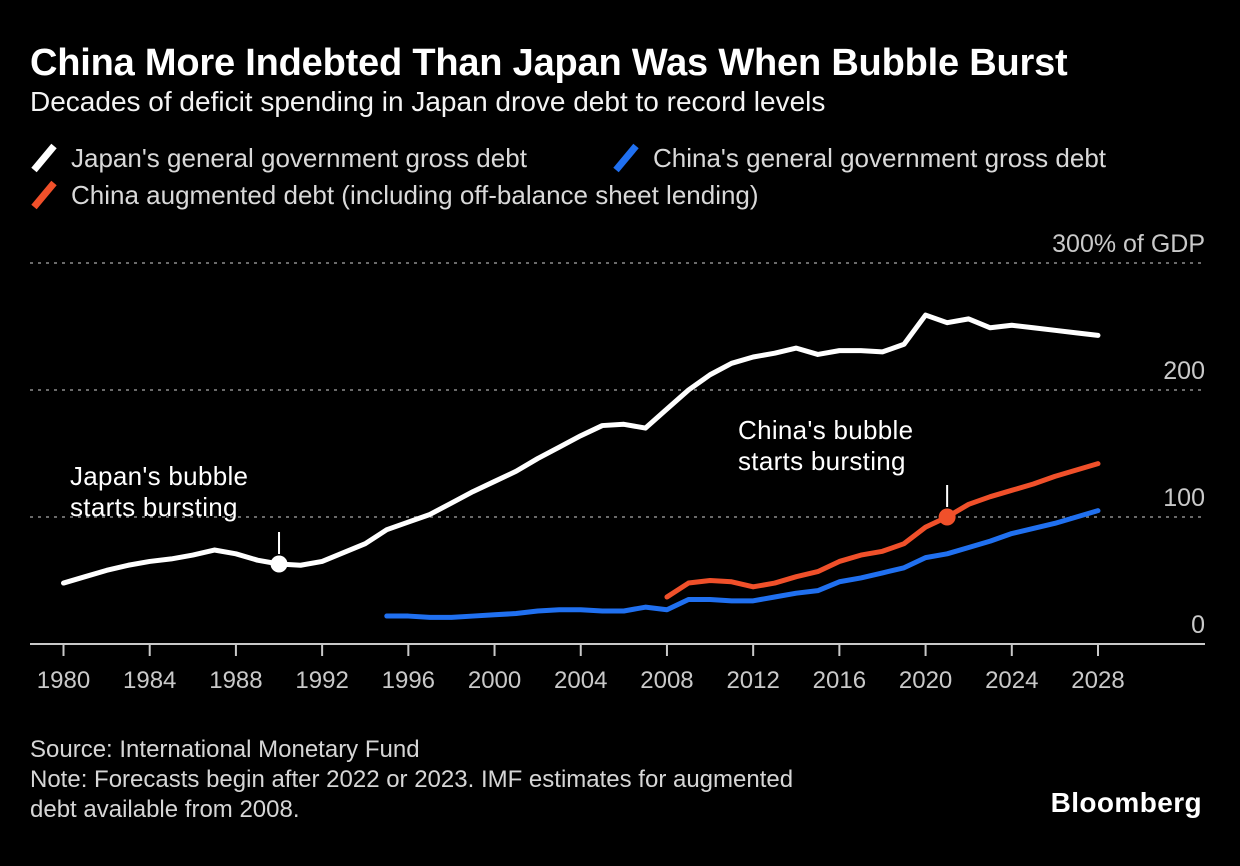 The width and height of the screenshot is (1240, 866). What do you see at coordinates (1184, 371) in the screenshot?
I see `y-axis-label-200: 200` at bounding box center [1184, 371].